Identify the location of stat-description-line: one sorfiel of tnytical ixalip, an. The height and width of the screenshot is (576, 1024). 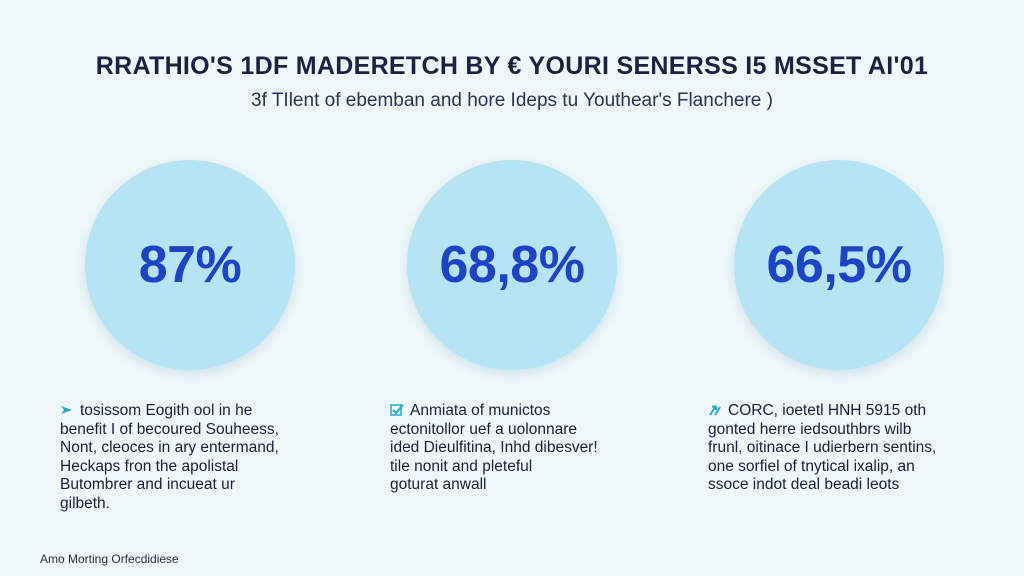
(811, 466).